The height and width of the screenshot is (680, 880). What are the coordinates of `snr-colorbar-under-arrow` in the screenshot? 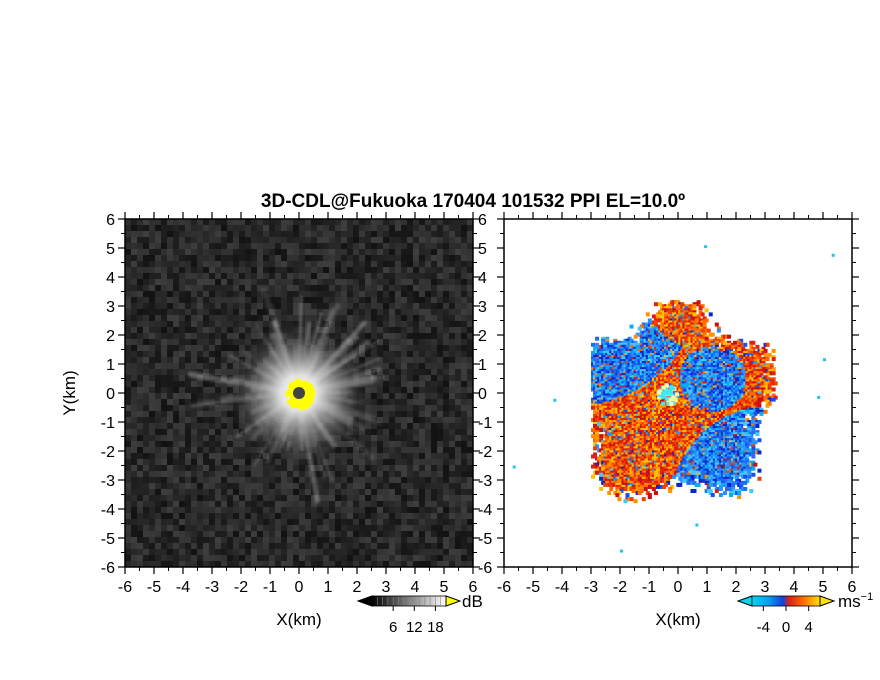 It's located at (364, 601).